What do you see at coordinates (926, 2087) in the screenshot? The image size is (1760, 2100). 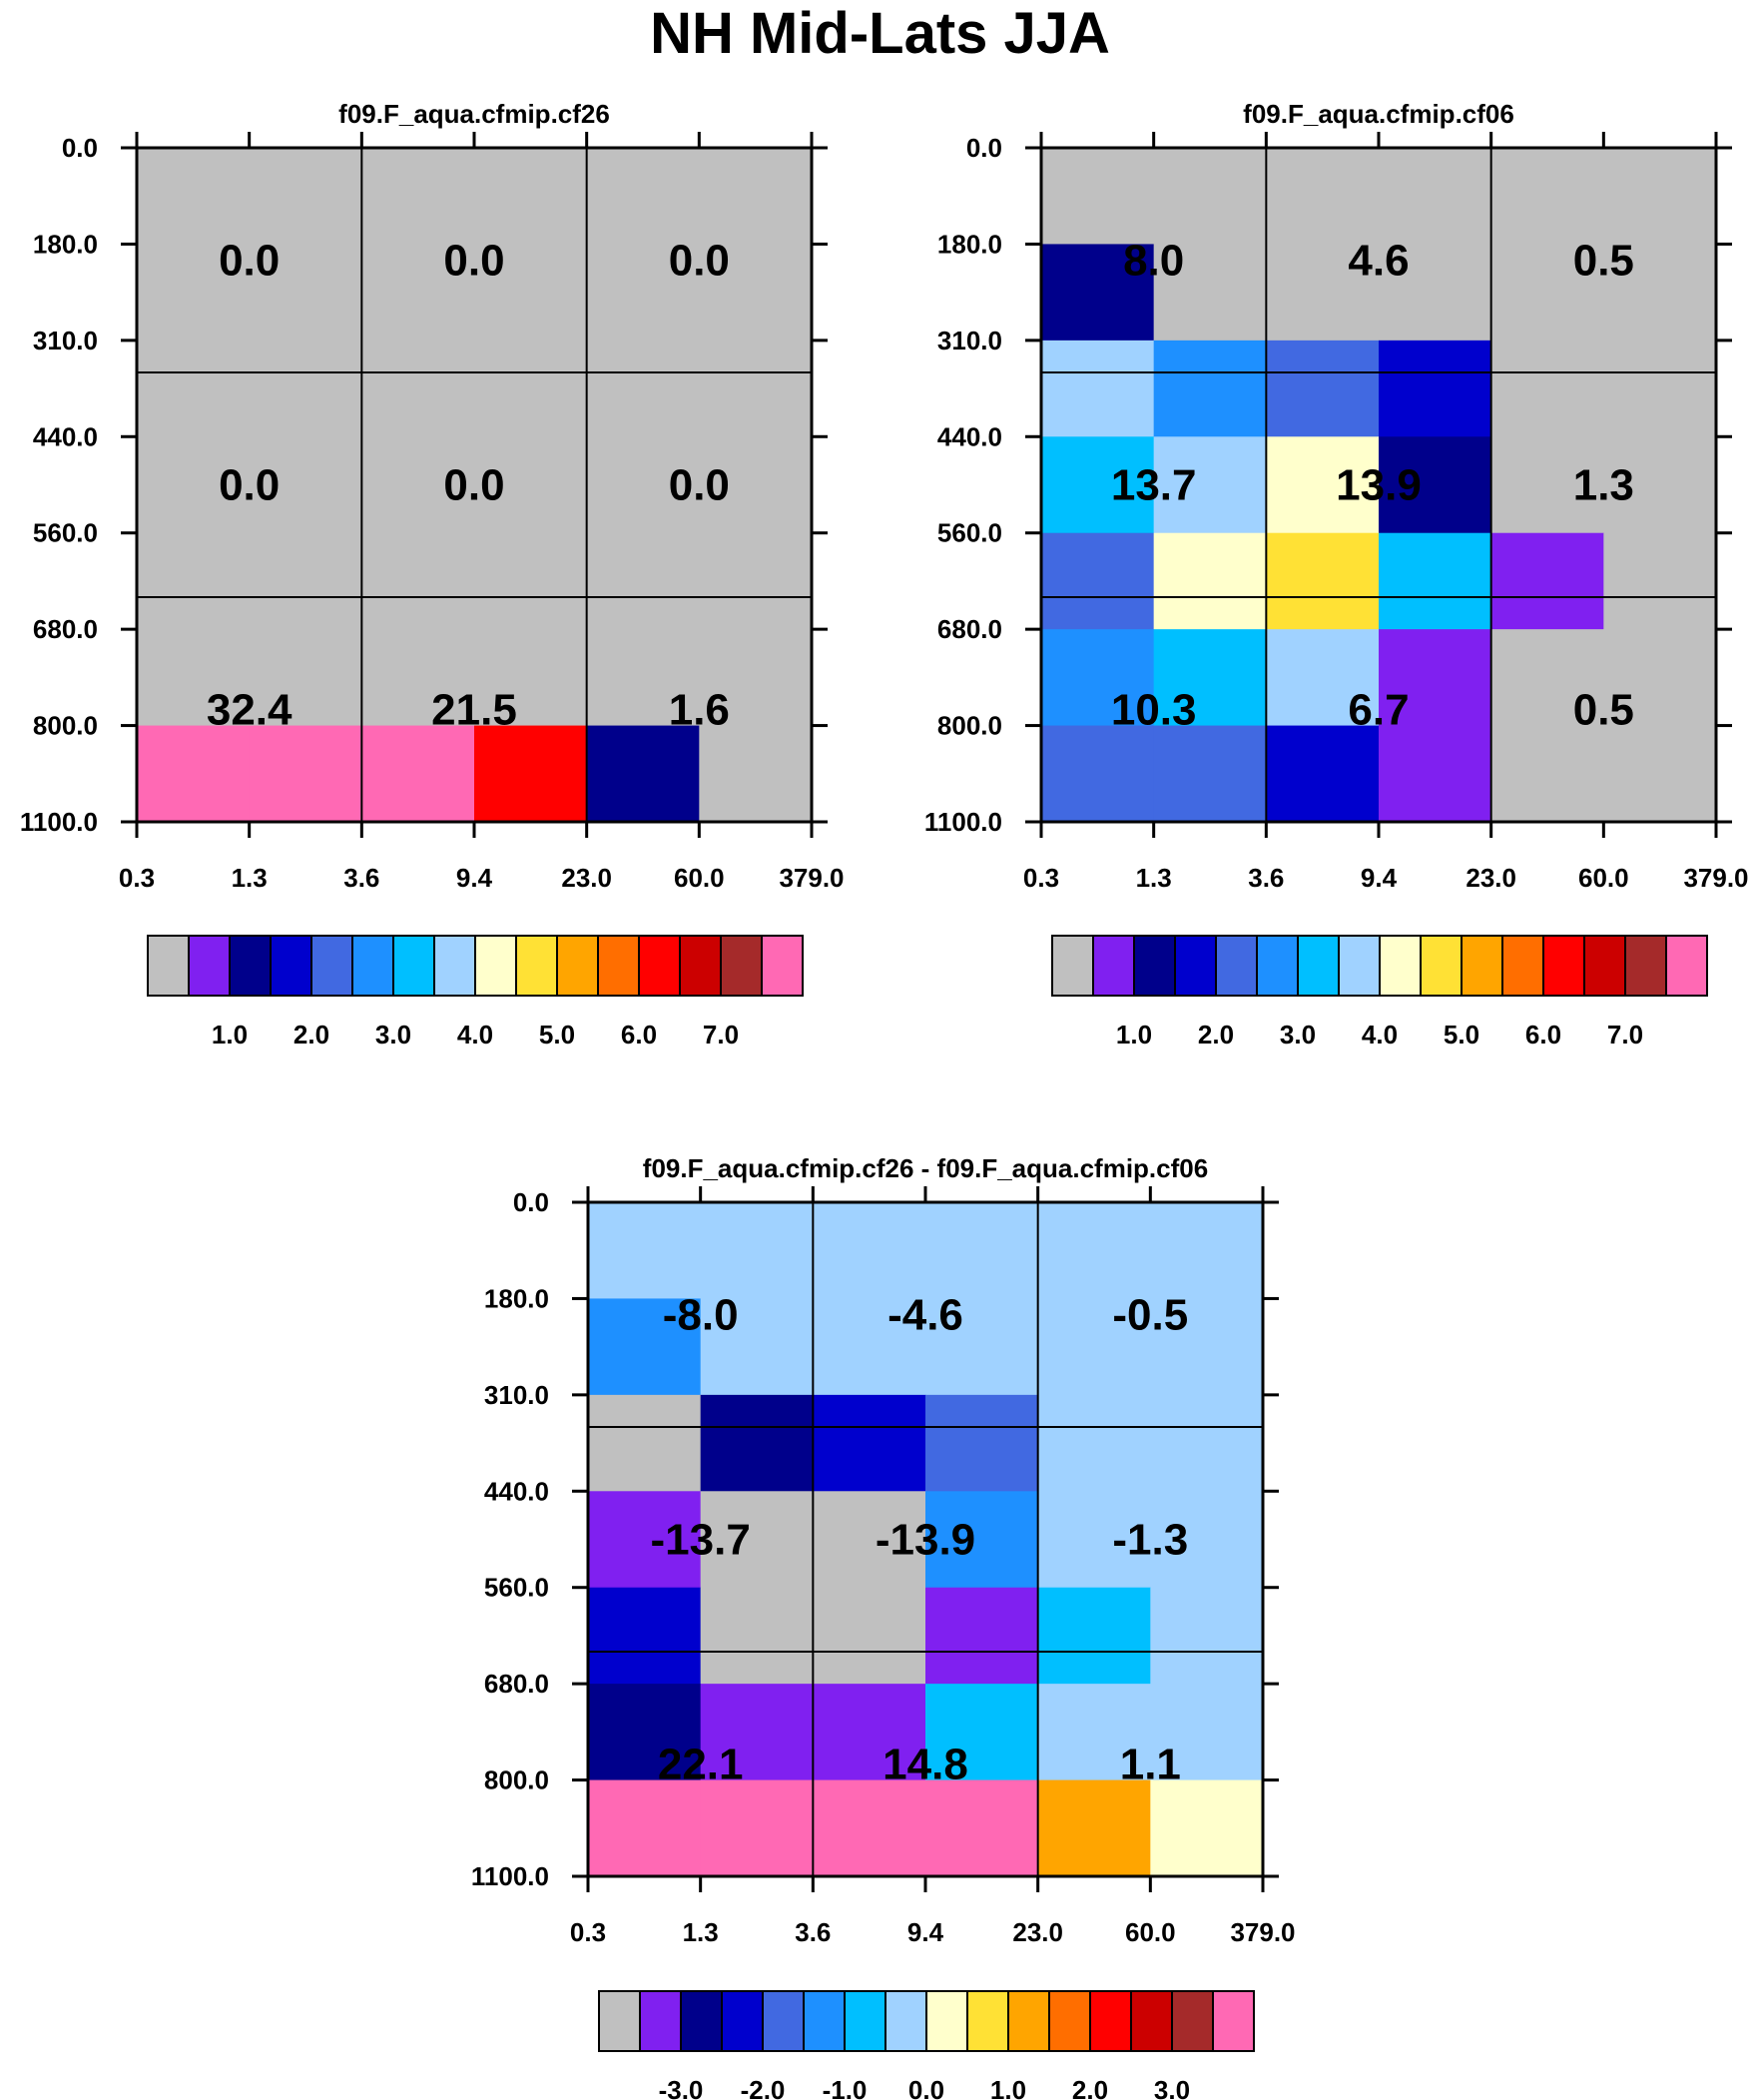 I see `colorbar-label: 0.0` at bounding box center [926, 2087].